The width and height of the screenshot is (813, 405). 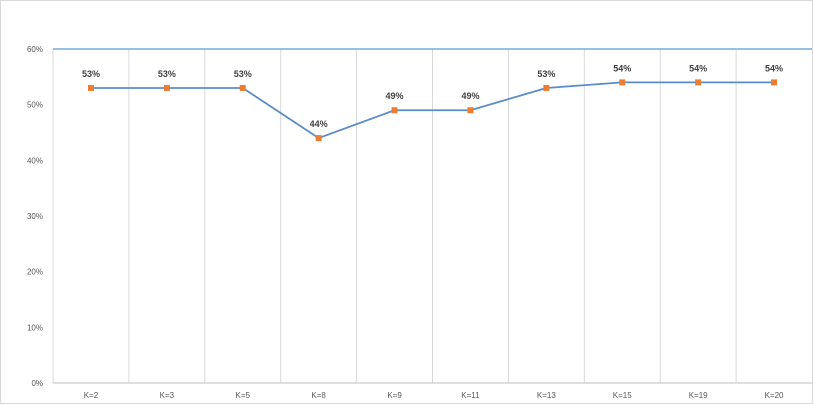 I want to click on x-tick-label: K=19, so click(x=698, y=395).